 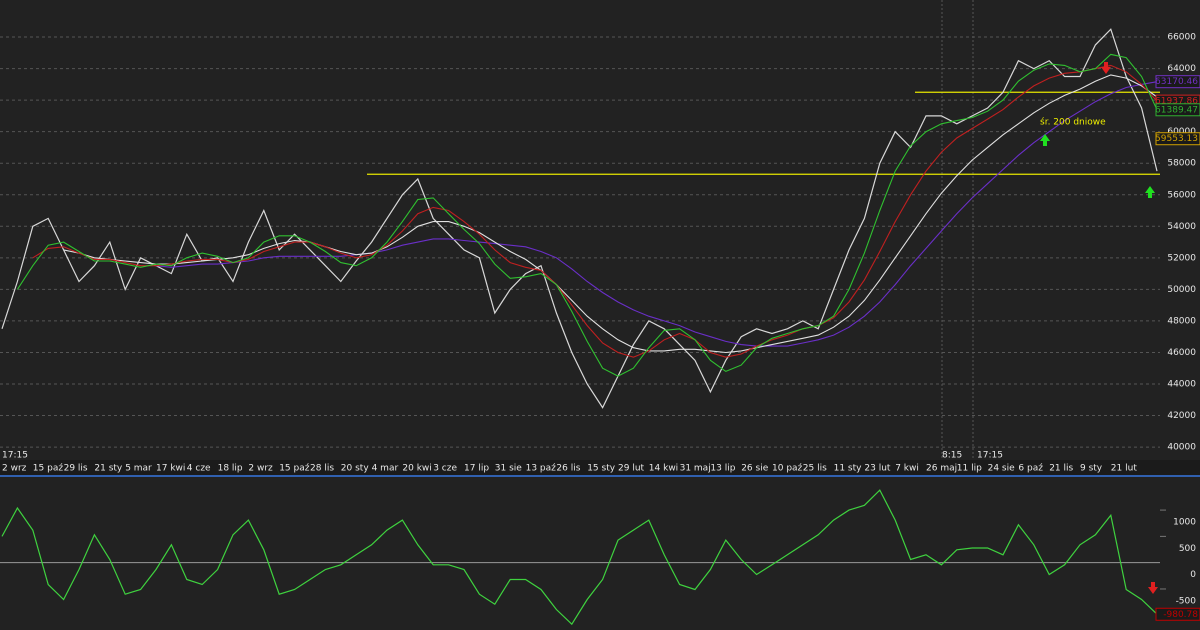 I want to click on y-tick-label: 46000, so click(x=1181, y=353).